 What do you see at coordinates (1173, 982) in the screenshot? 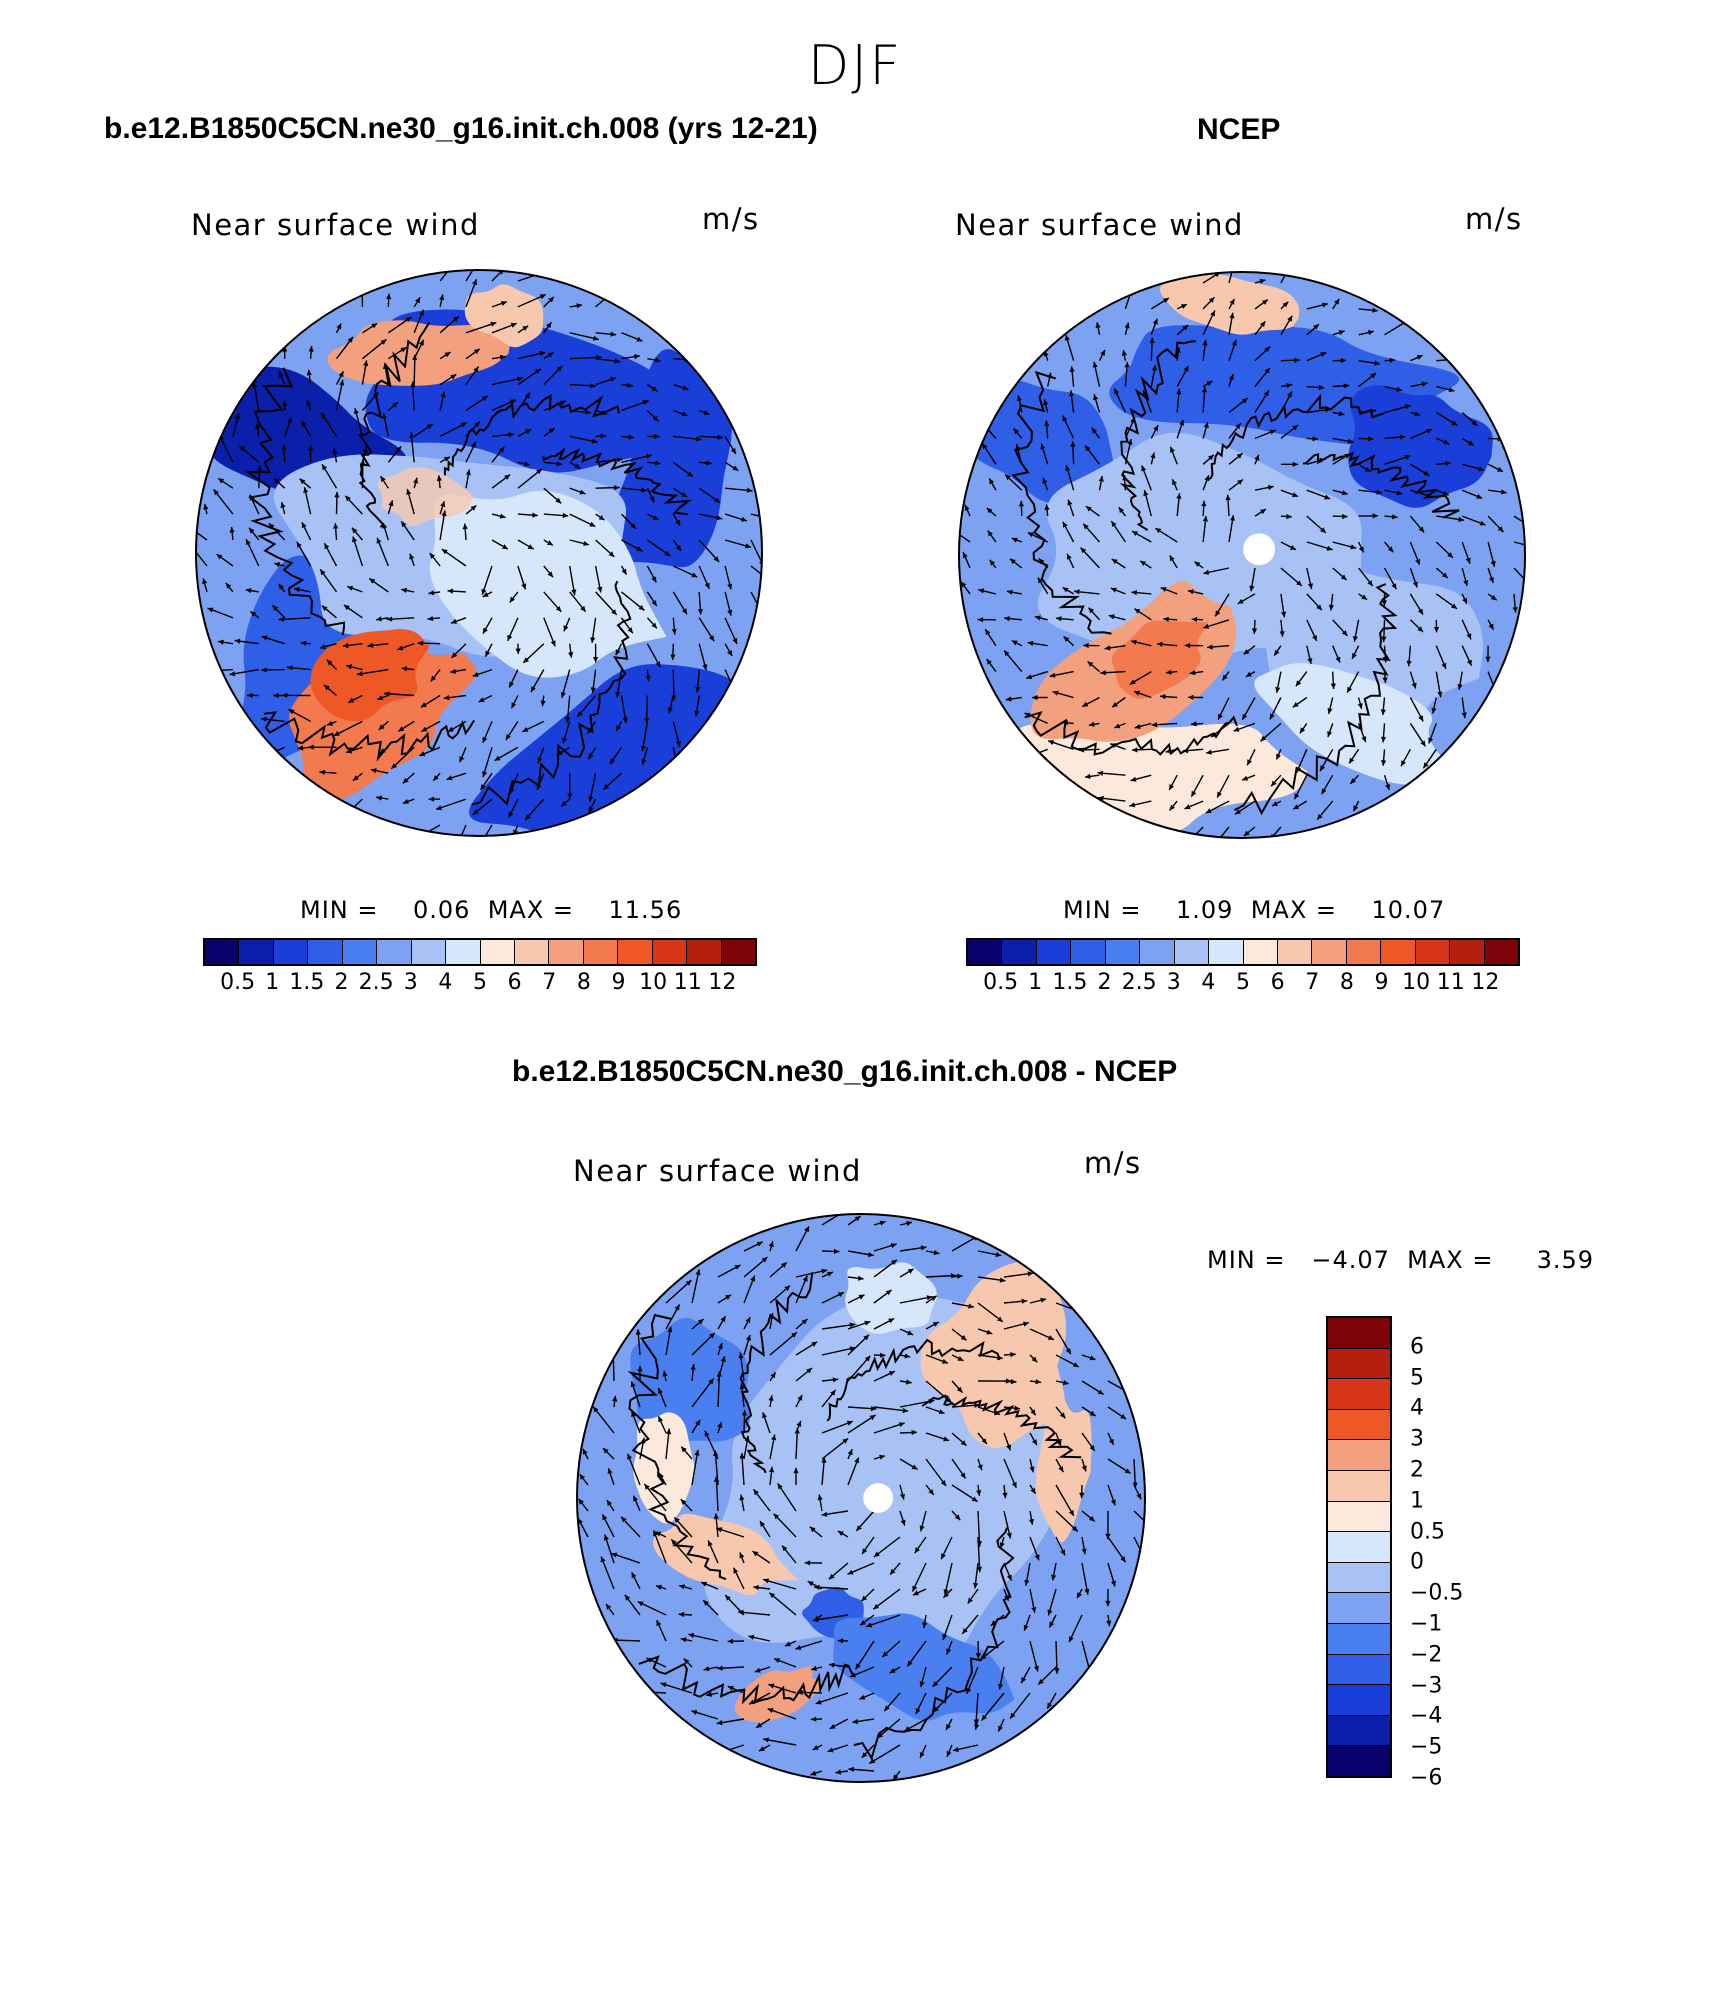
I see `obs-colorbar-tick-label: 3` at bounding box center [1173, 982].